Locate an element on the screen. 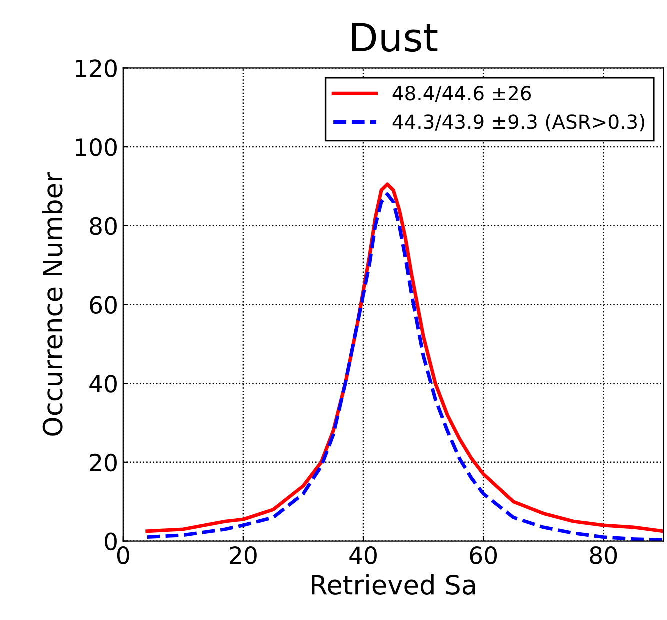 The height and width of the screenshot is (620, 667). y-tick-label: 60 is located at coordinates (103, 305).